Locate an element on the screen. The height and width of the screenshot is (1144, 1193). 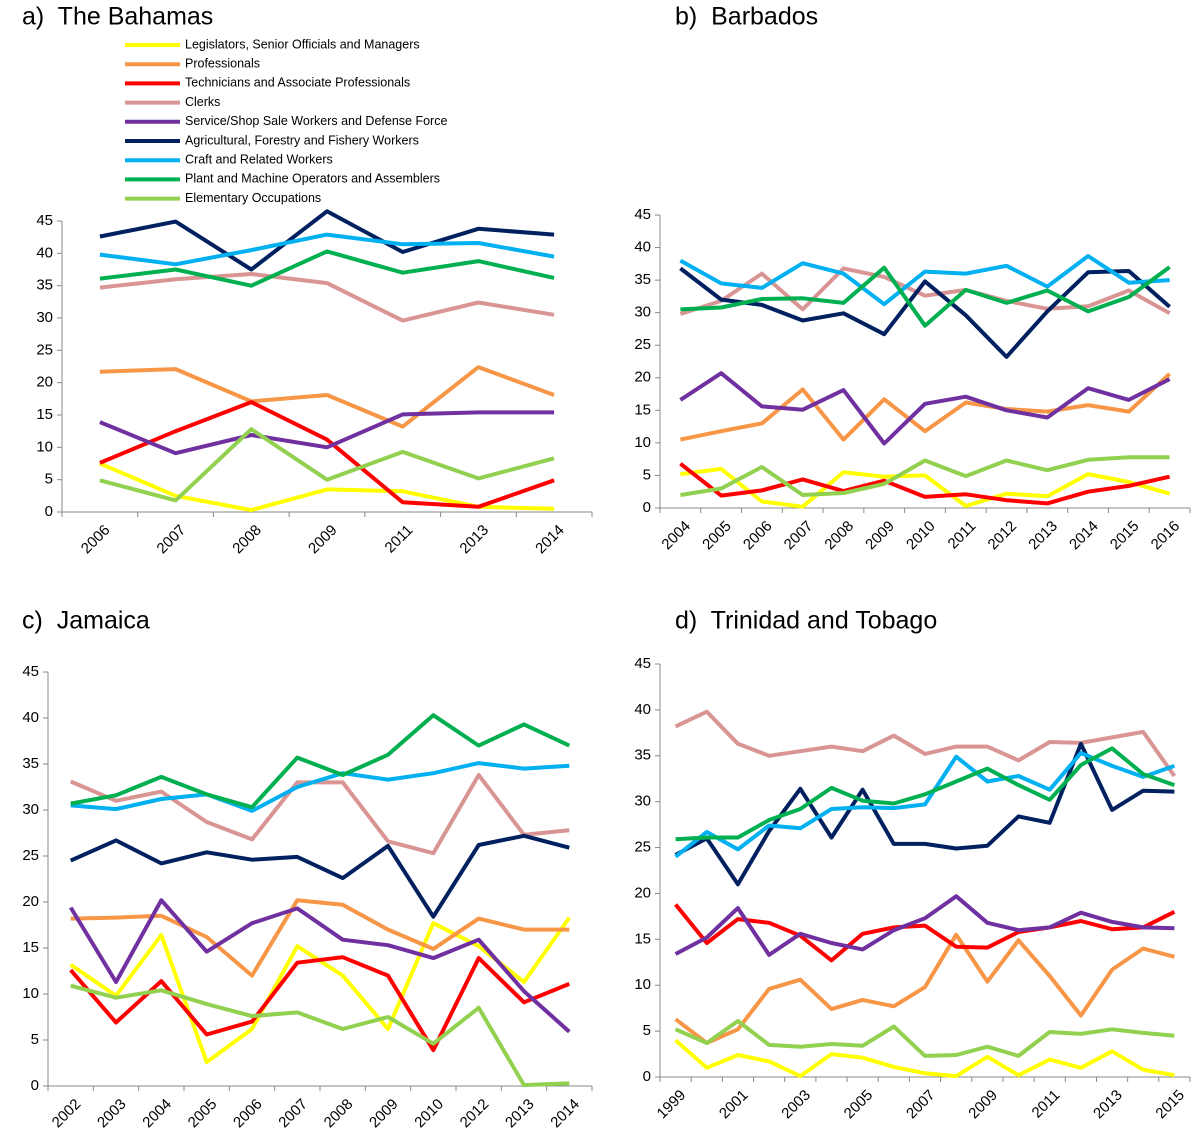
legend-label: Elementary Occupations is located at coordinates (253, 198).